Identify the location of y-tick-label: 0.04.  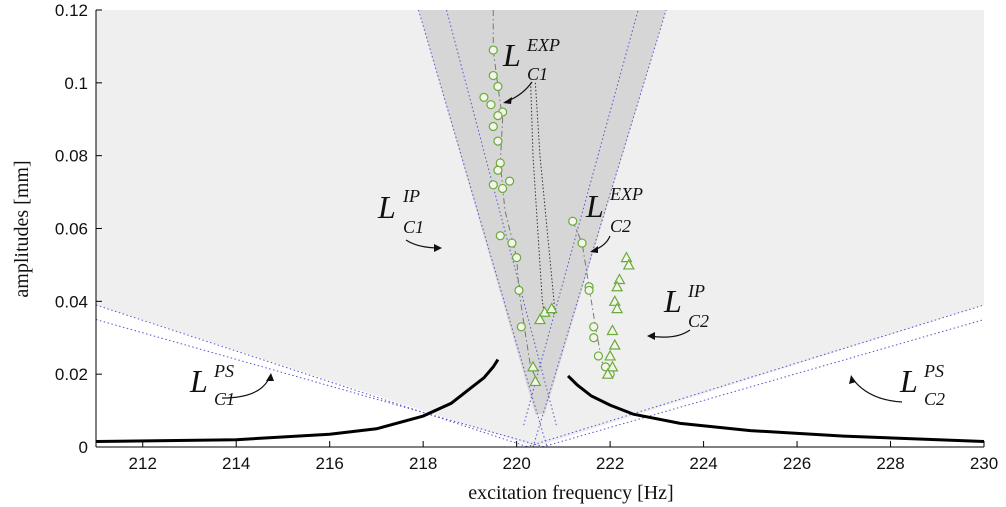
(71, 301).